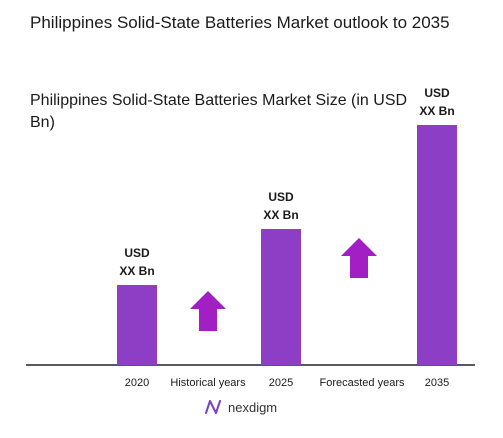 Image resolution: width=503 pixels, height=438 pixels. What do you see at coordinates (213, 407) in the screenshot?
I see `nexdigm-logo-icon` at bounding box center [213, 407].